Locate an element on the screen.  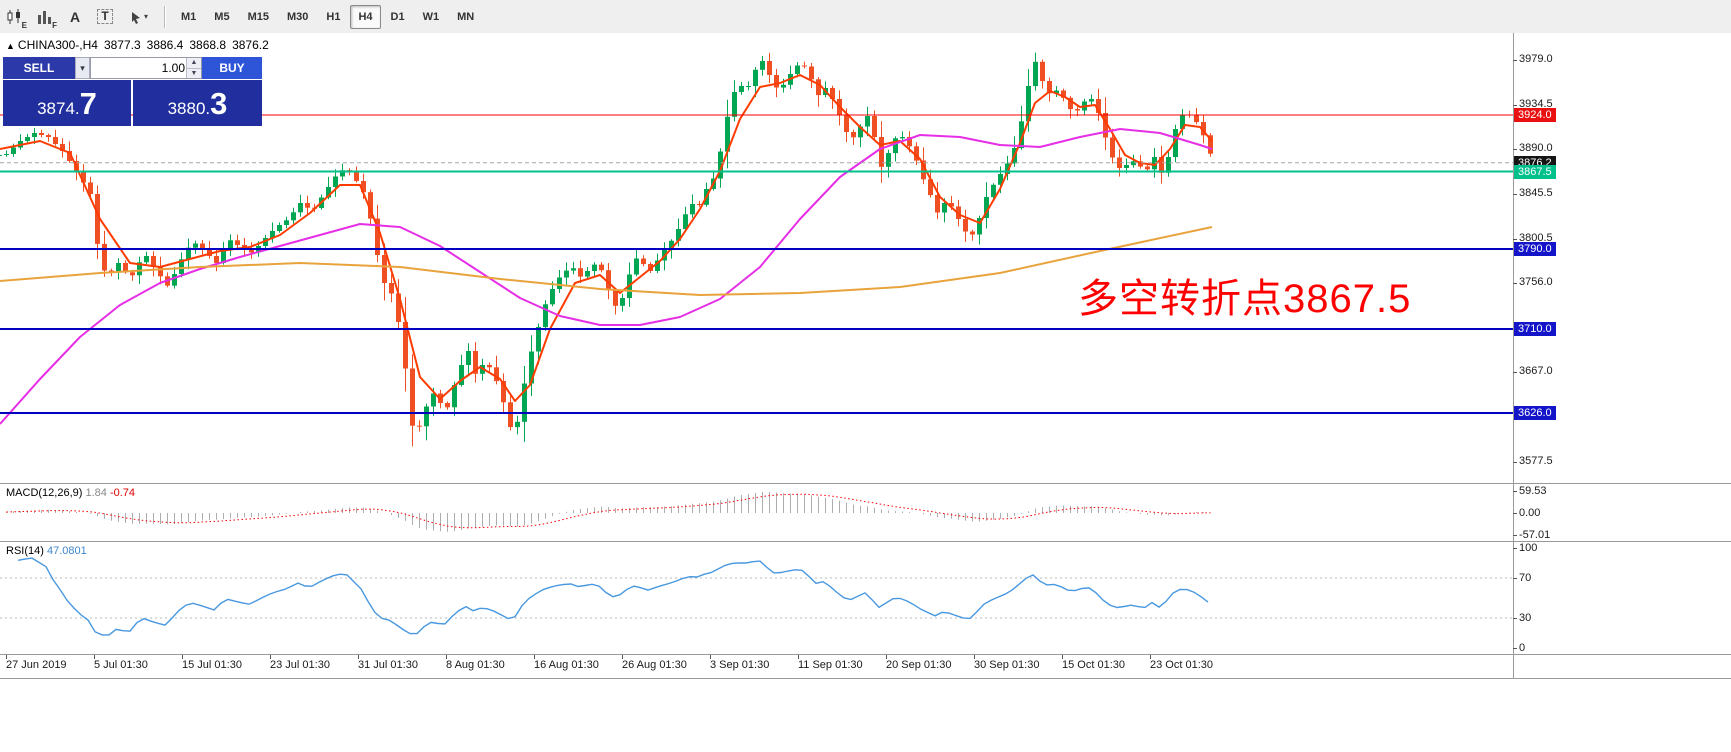
time-label: 30 Sep 01:30 is located at coordinates (1007, 665).